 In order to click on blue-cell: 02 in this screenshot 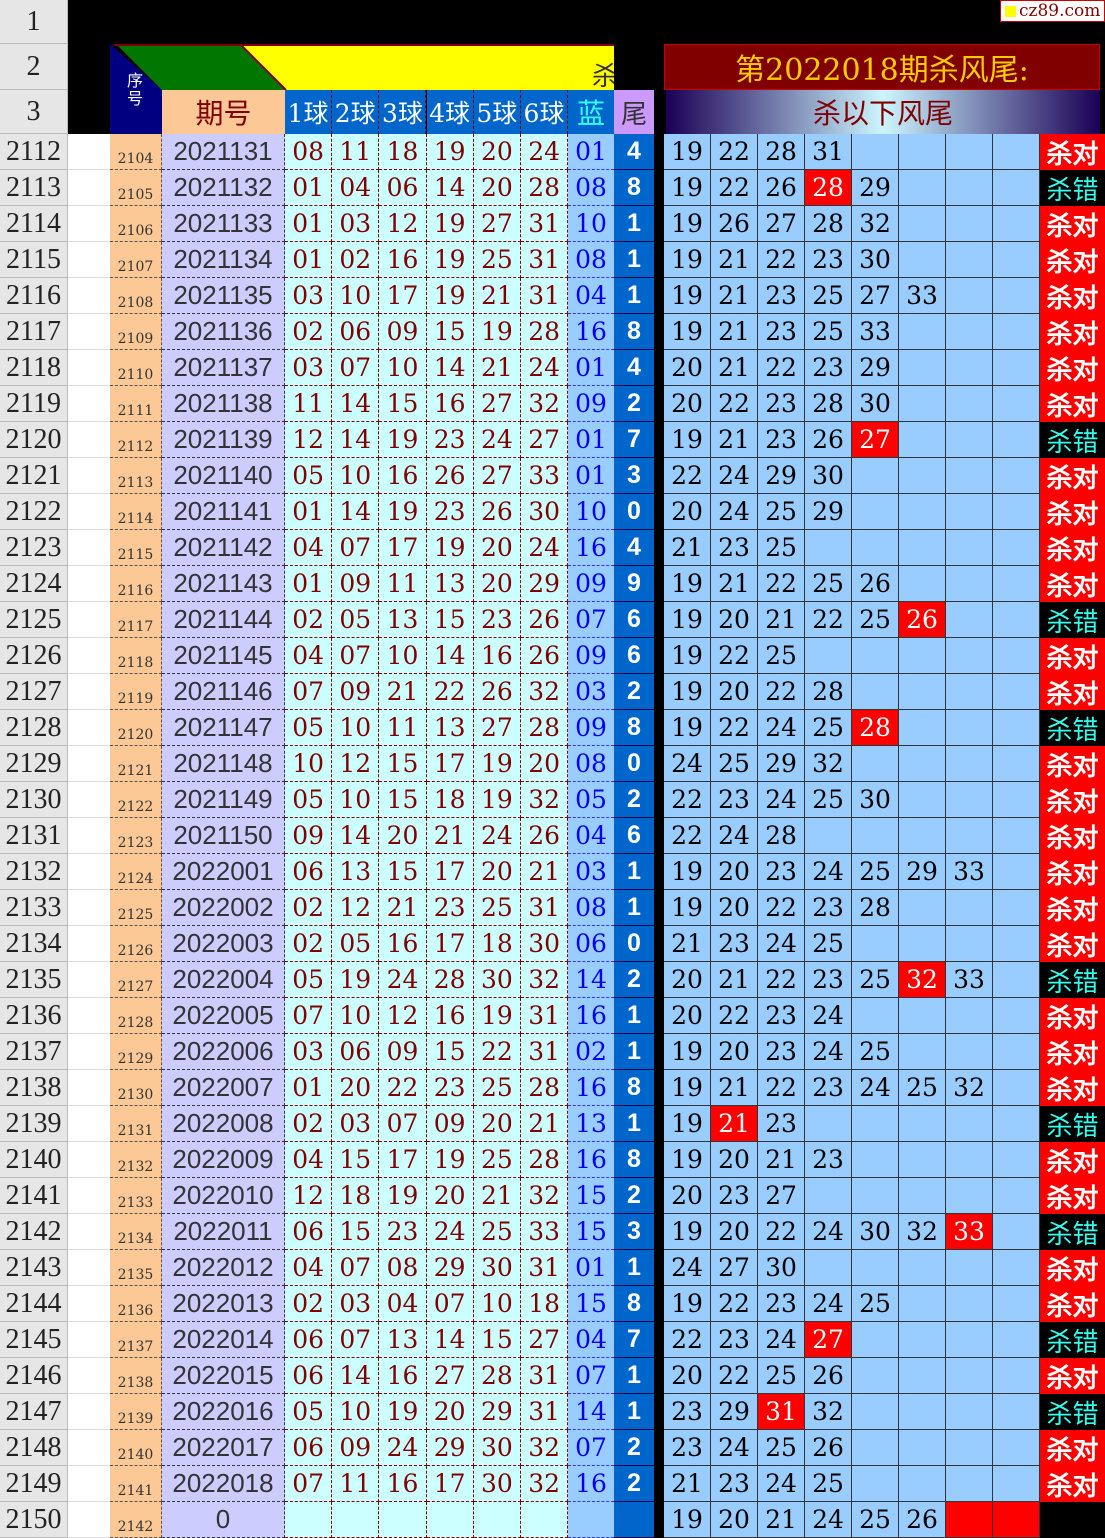, I will do `click(591, 1052)`.